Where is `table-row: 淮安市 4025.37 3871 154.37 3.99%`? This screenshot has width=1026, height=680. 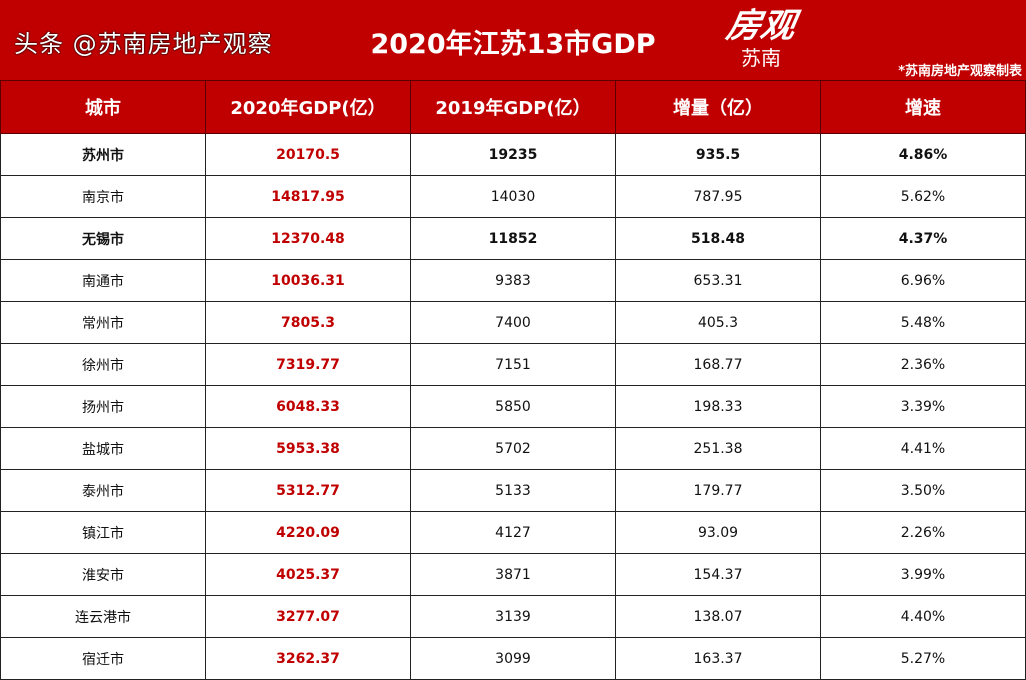
table-row: 淮安市 4025.37 3871 154.37 3.99% is located at coordinates (513, 574).